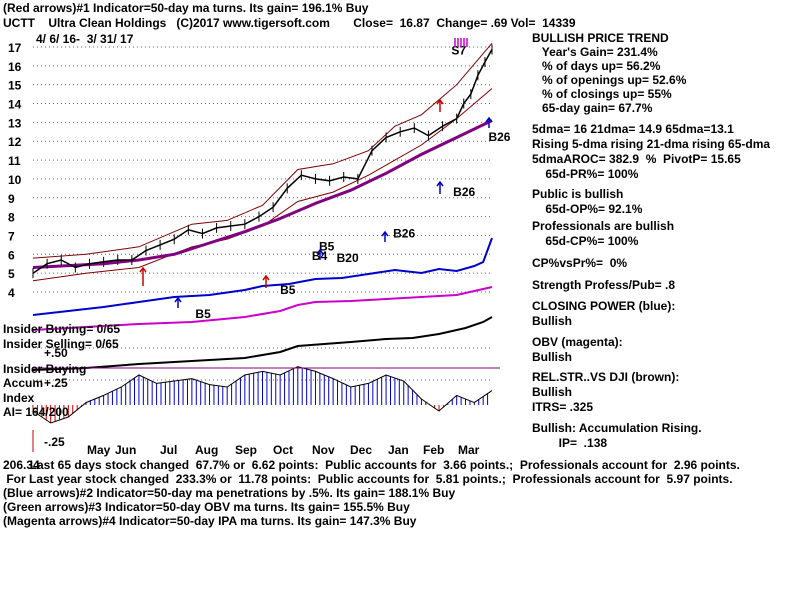 The image size is (800, 600). What do you see at coordinates (585, 241) in the screenshot?
I see `right-panel-line: 65d-CP%= 100%` at bounding box center [585, 241].